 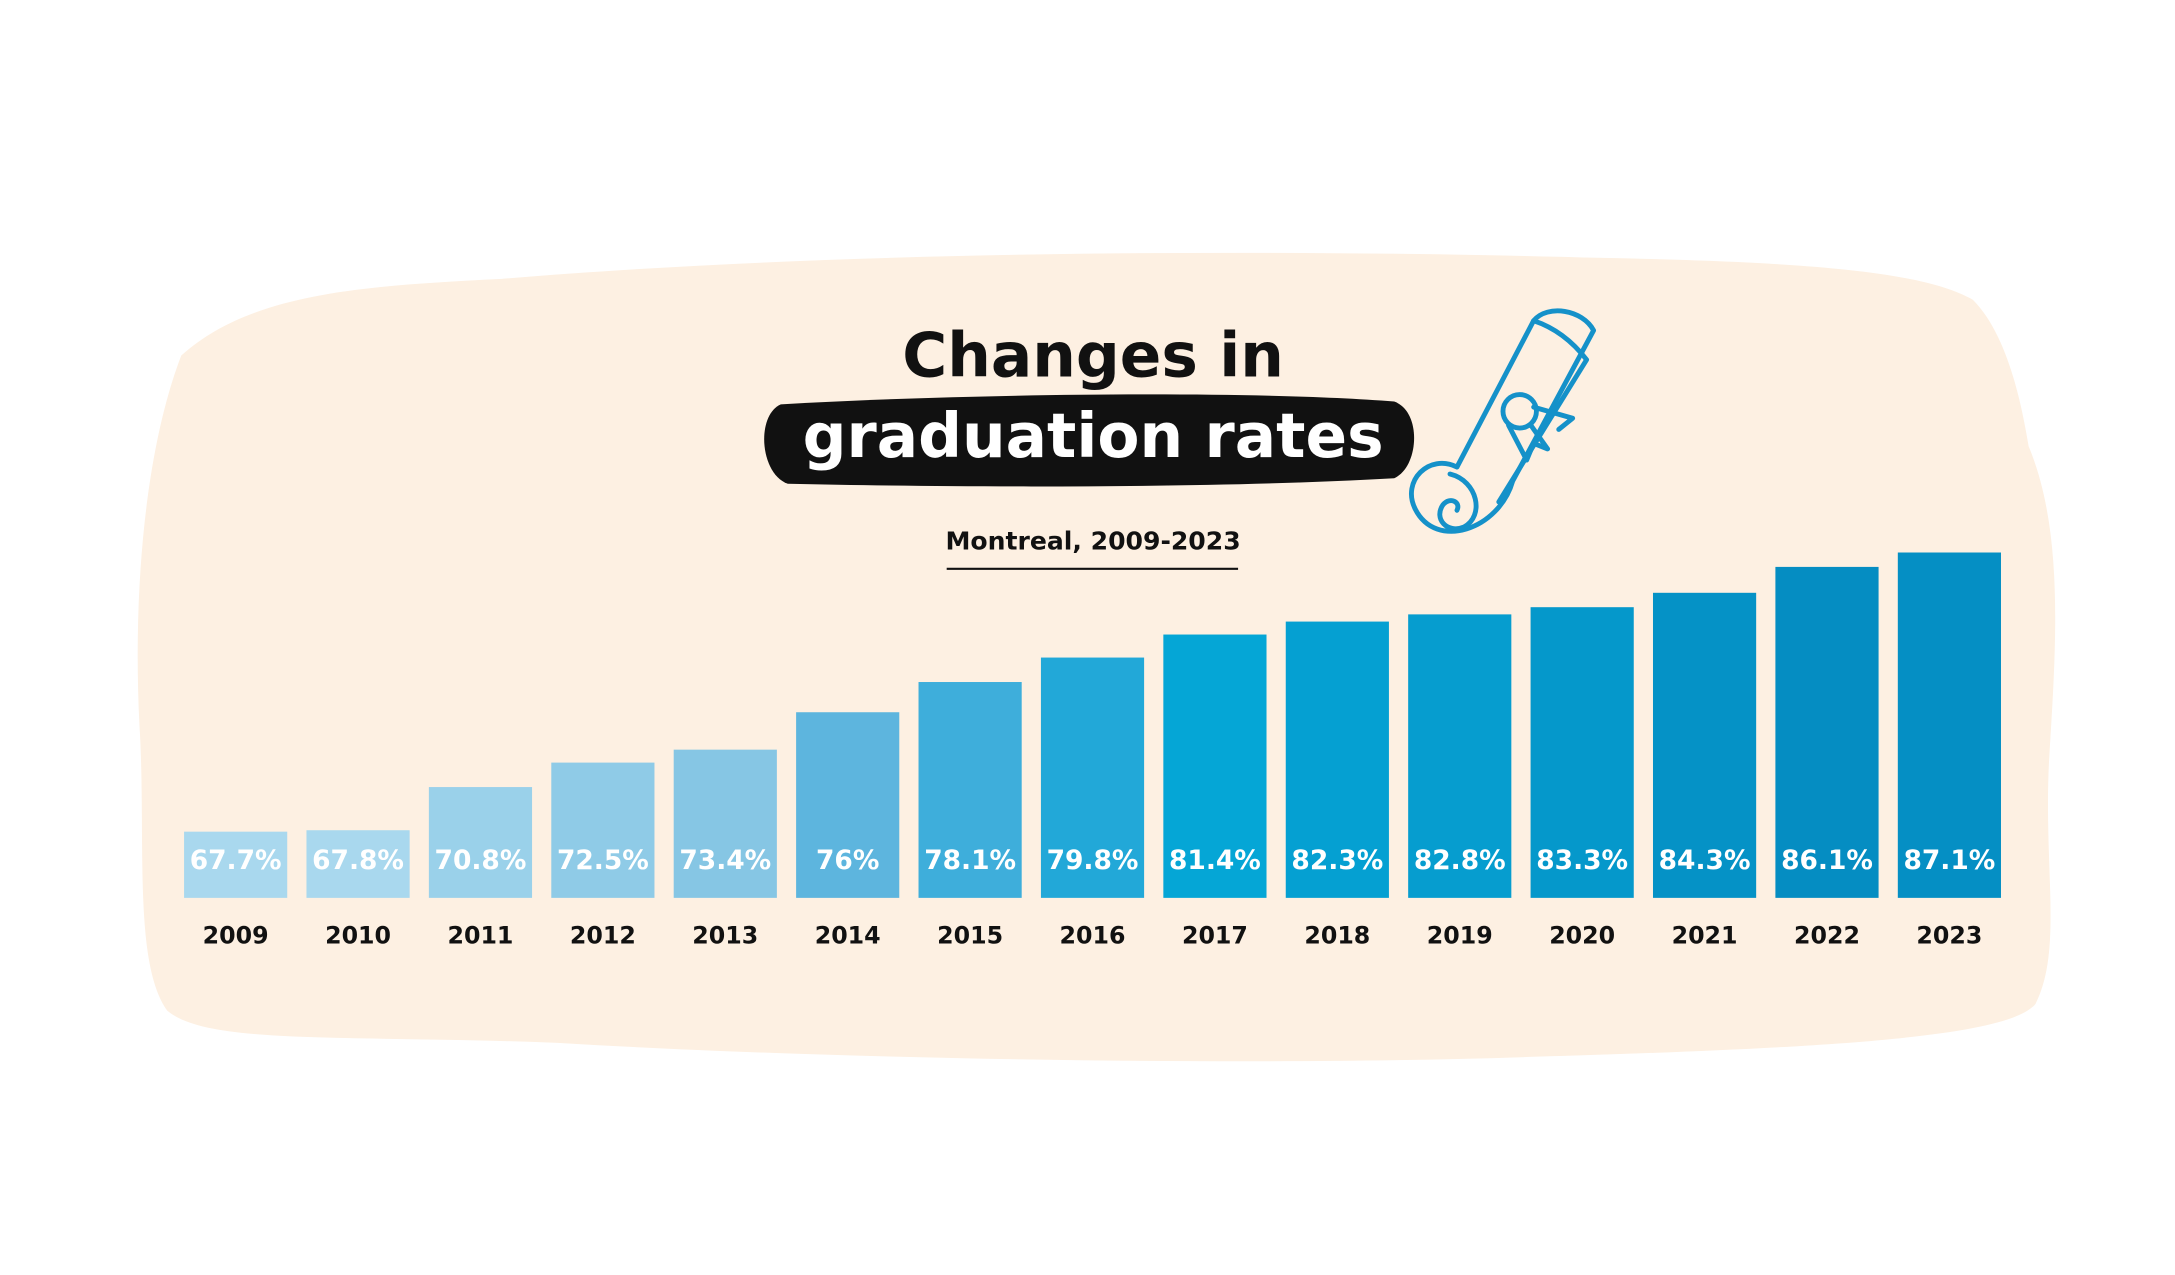 What do you see at coordinates (1093, 355) in the screenshot?
I see `chart-title: Changes in` at bounding box center [1093, 355].